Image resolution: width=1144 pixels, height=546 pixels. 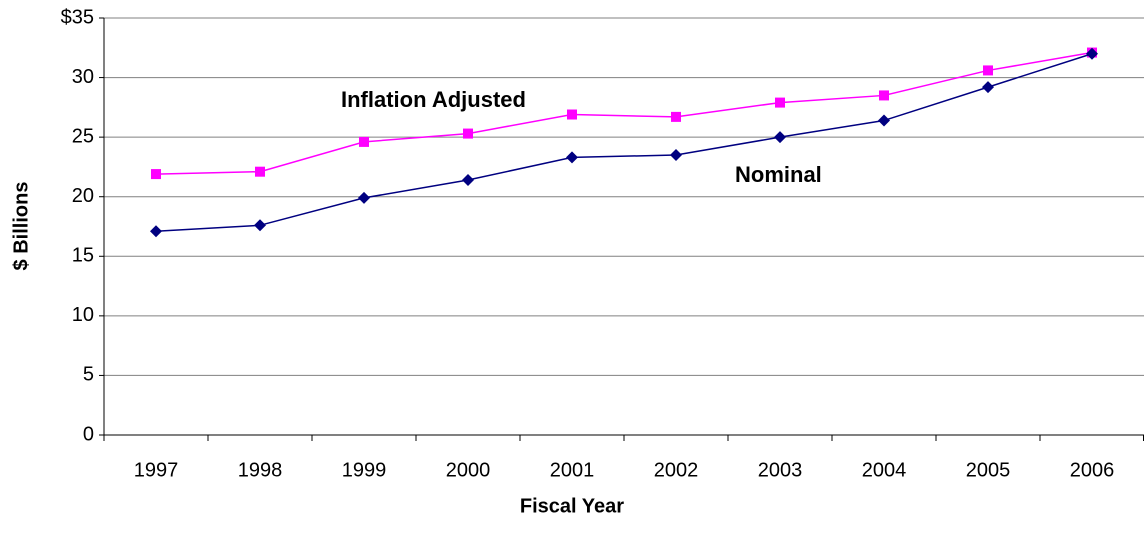 What do you see at coordinates (364, 470) in the screenshot?
I see `x-tick-label: 1999` at bounding box center [364, 470].